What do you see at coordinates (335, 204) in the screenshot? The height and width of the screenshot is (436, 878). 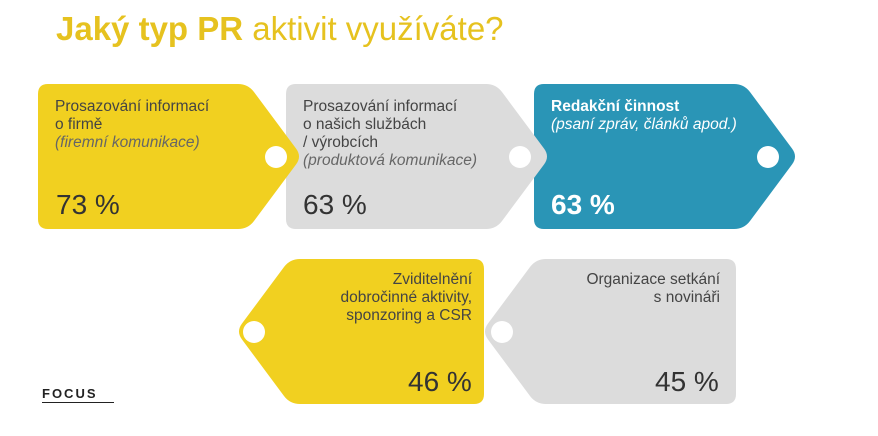 I see `tag-2-value: 63 %` at bounding box center [335, 204].